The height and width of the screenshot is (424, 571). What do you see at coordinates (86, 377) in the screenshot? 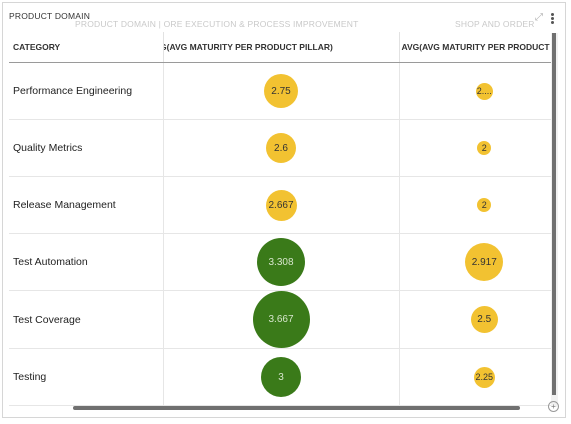
I see `category-cell: Testing` at bounding box center [86, 377].